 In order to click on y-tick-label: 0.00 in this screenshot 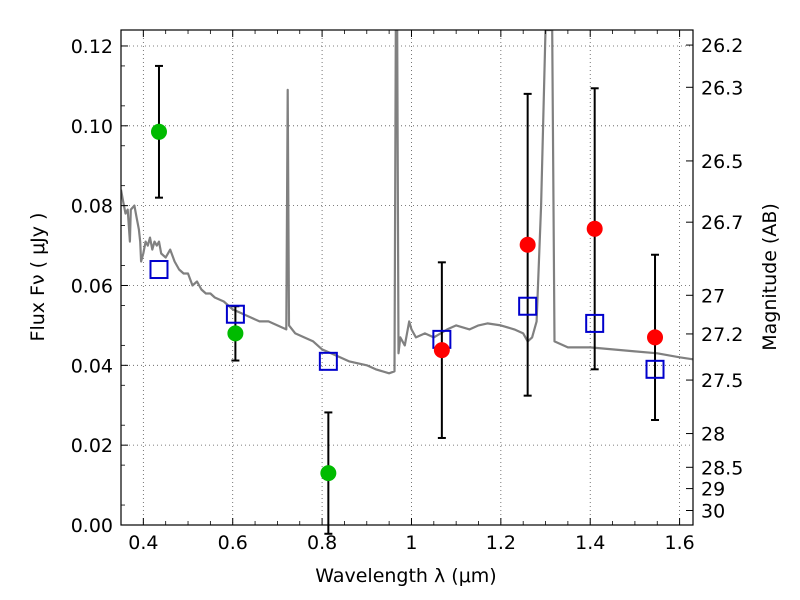, I will do `click(92, 526)`.